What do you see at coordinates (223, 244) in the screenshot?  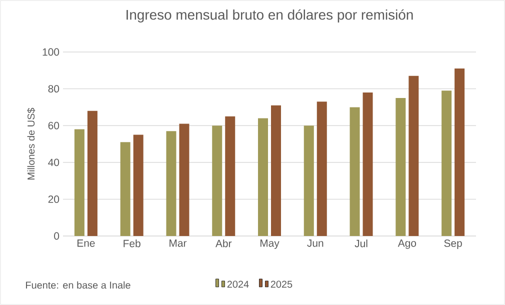 I see `x-tick-label: Abr` at bounding box center [223, 244].